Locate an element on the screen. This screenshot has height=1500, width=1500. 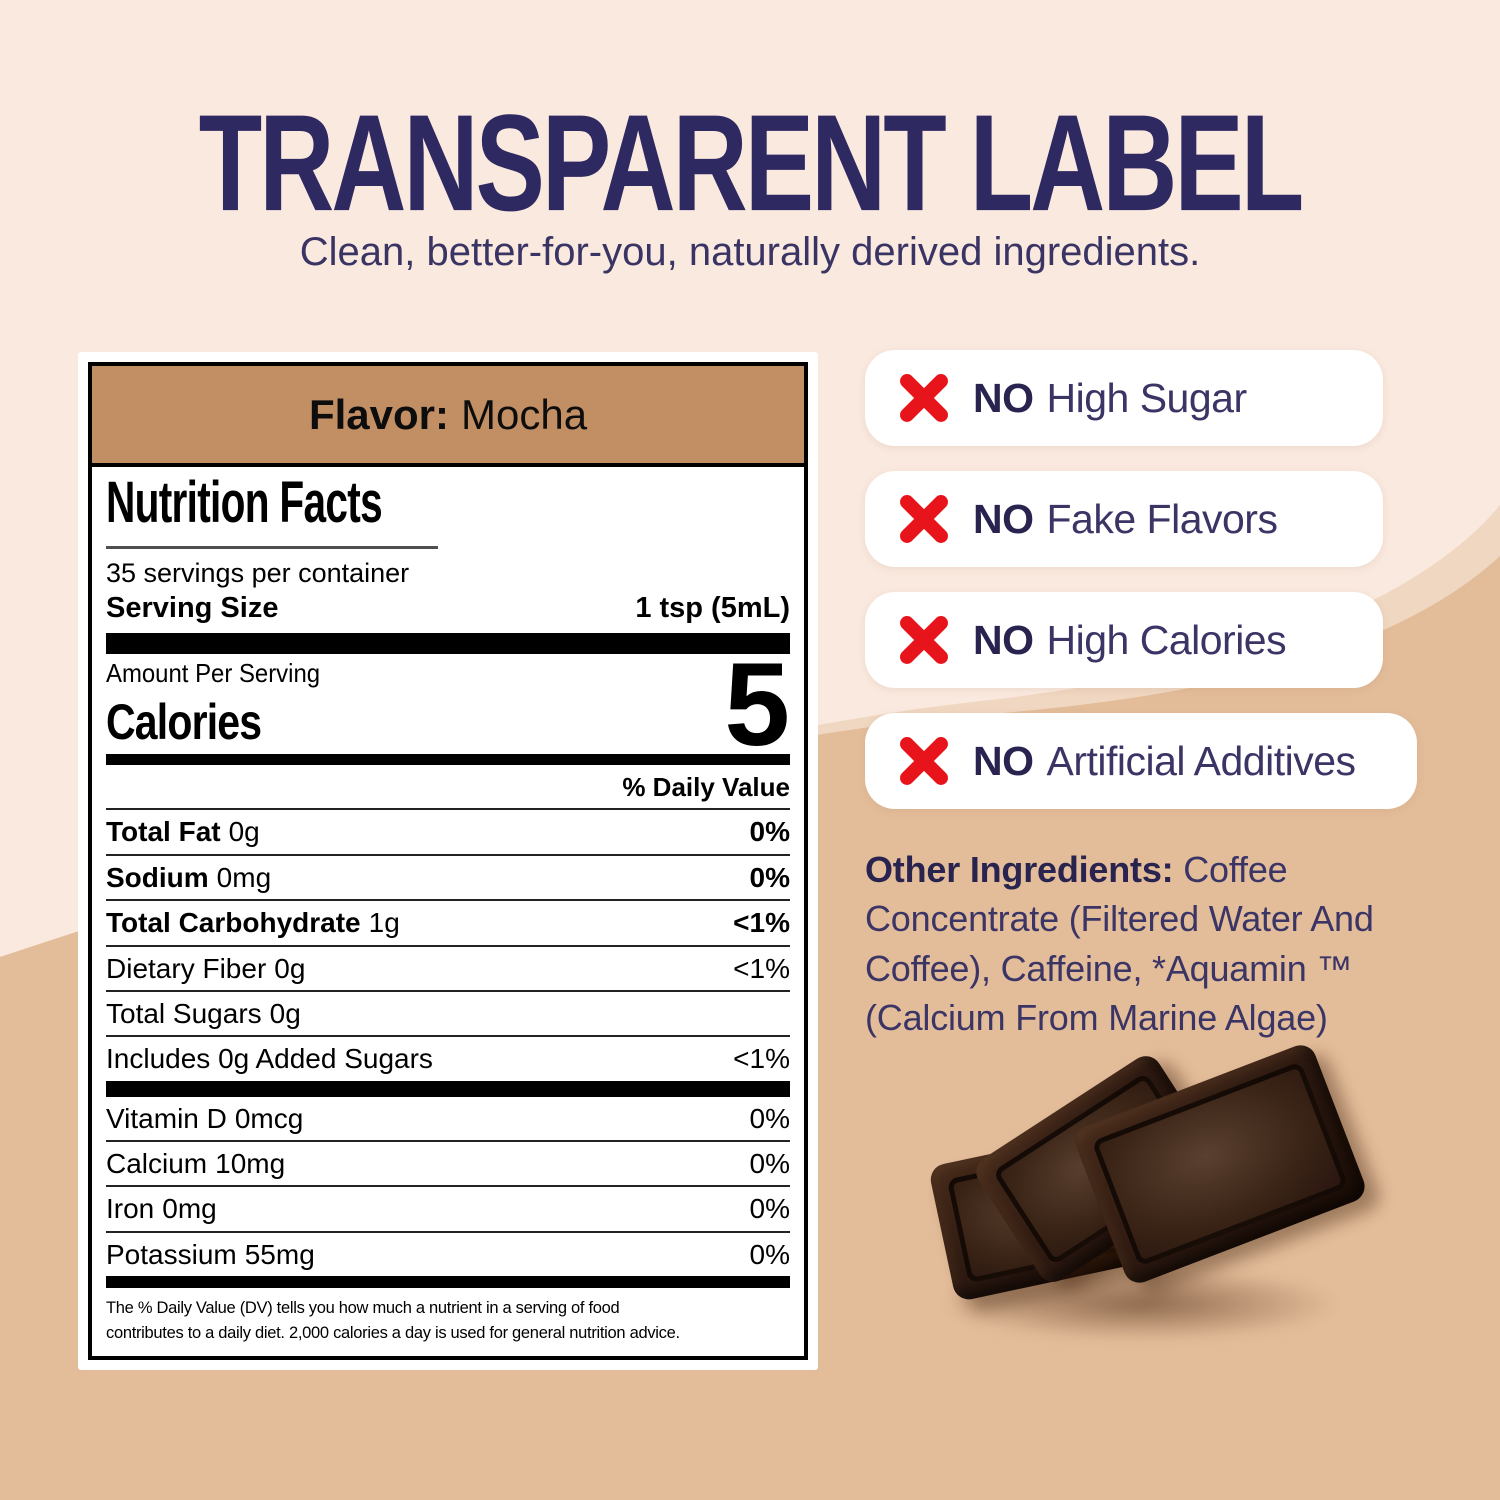
nutrient-name: Iron is located at coordinates (130, 1209).